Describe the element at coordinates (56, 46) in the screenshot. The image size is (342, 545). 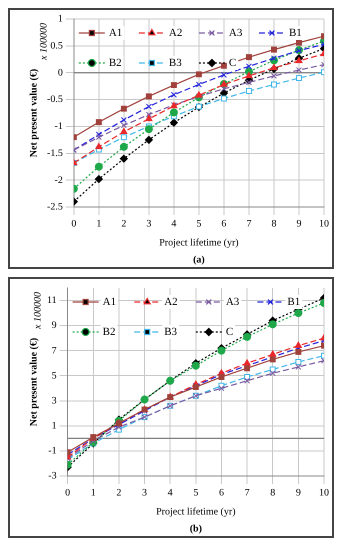
I see `y-tick-label: 0.5` at that location.